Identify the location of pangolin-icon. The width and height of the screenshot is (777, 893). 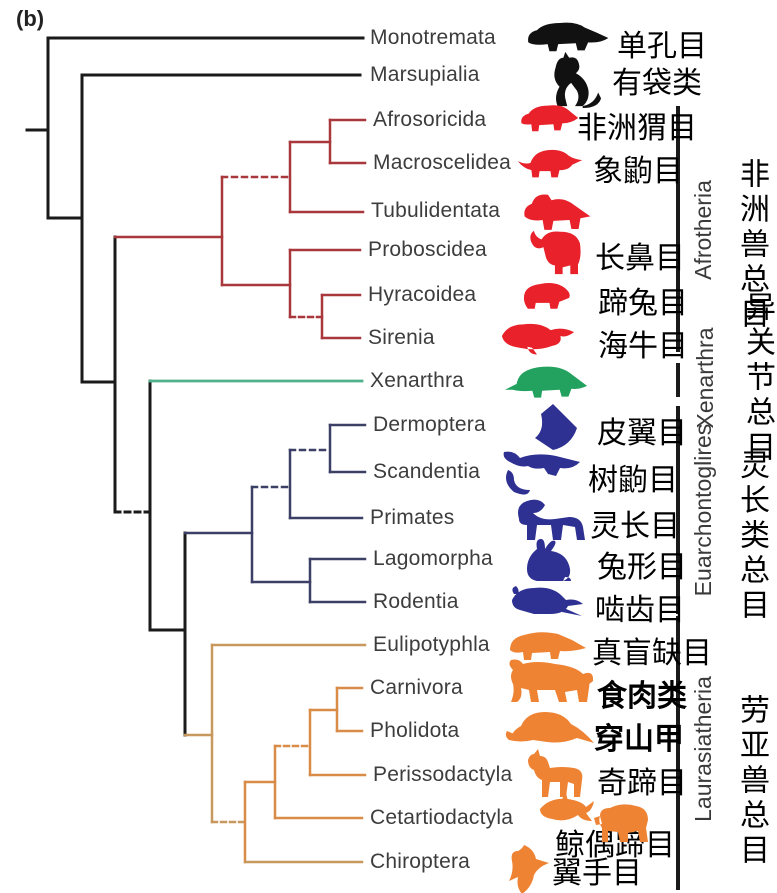
(549, 727).